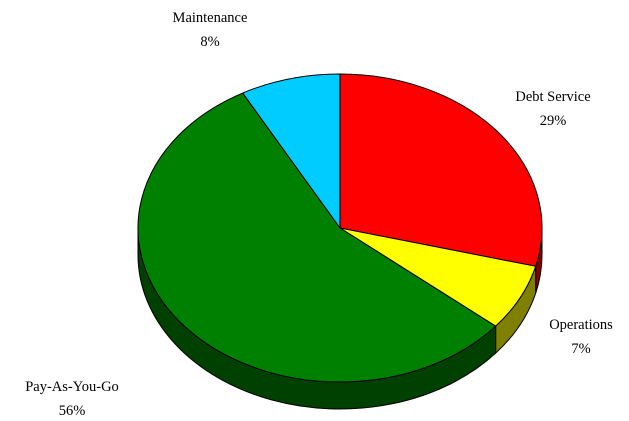 This screenshot has height=421, width=629. Describe the element at coordinates (210, 18) in the screenshot. I see `label-maintenance: Maintenance` at that location.